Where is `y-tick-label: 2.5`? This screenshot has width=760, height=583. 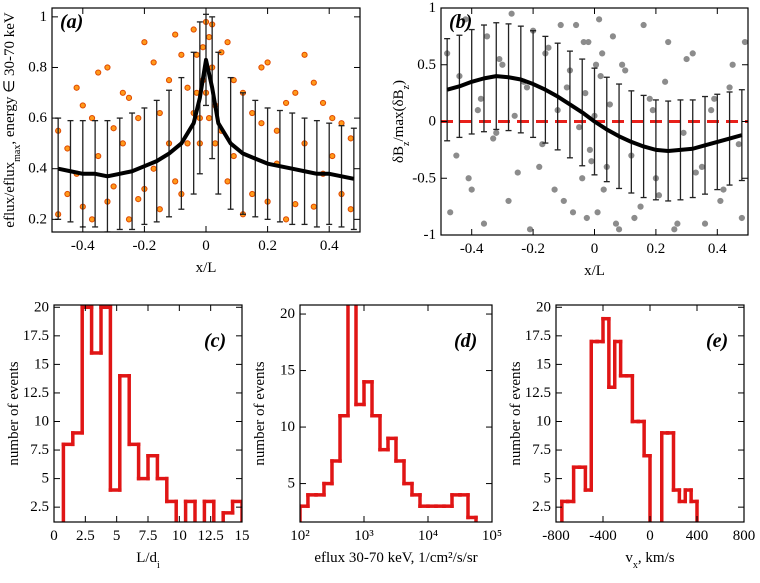 y-tick-label: 2.5 is located at coordinates (541, 507).